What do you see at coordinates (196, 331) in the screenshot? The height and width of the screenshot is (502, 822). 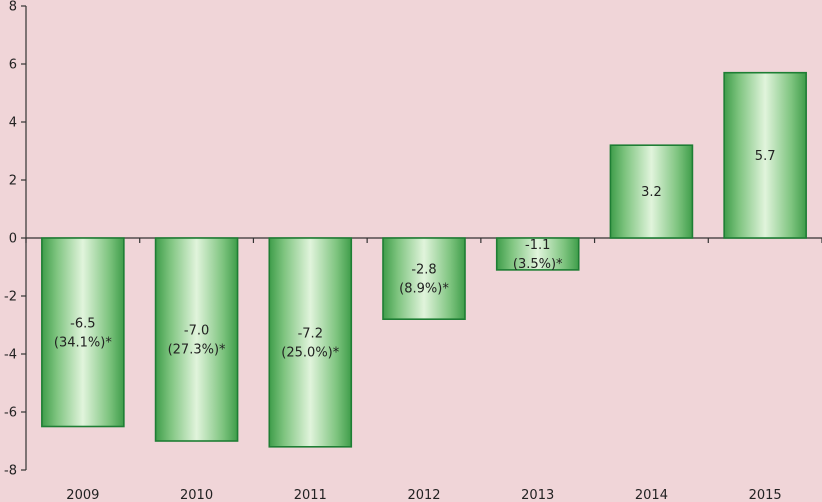 I see `bar-value-label: -7.0` at bounding box center [196, 331].